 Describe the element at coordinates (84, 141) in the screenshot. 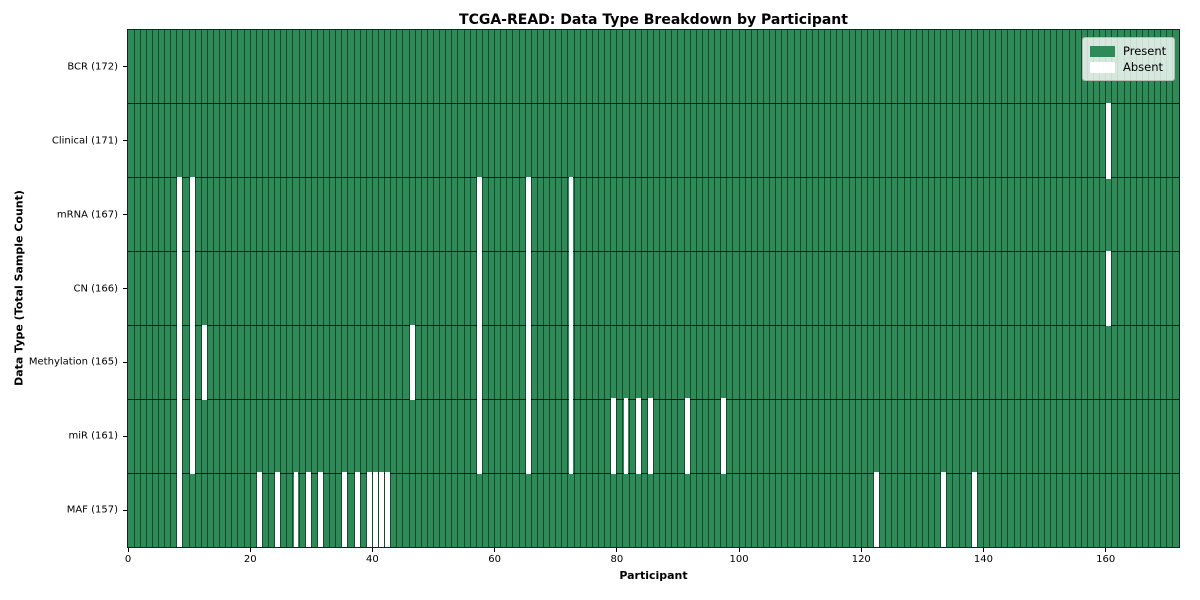

I see `y-tick-label: Clinical (171)` at that location.